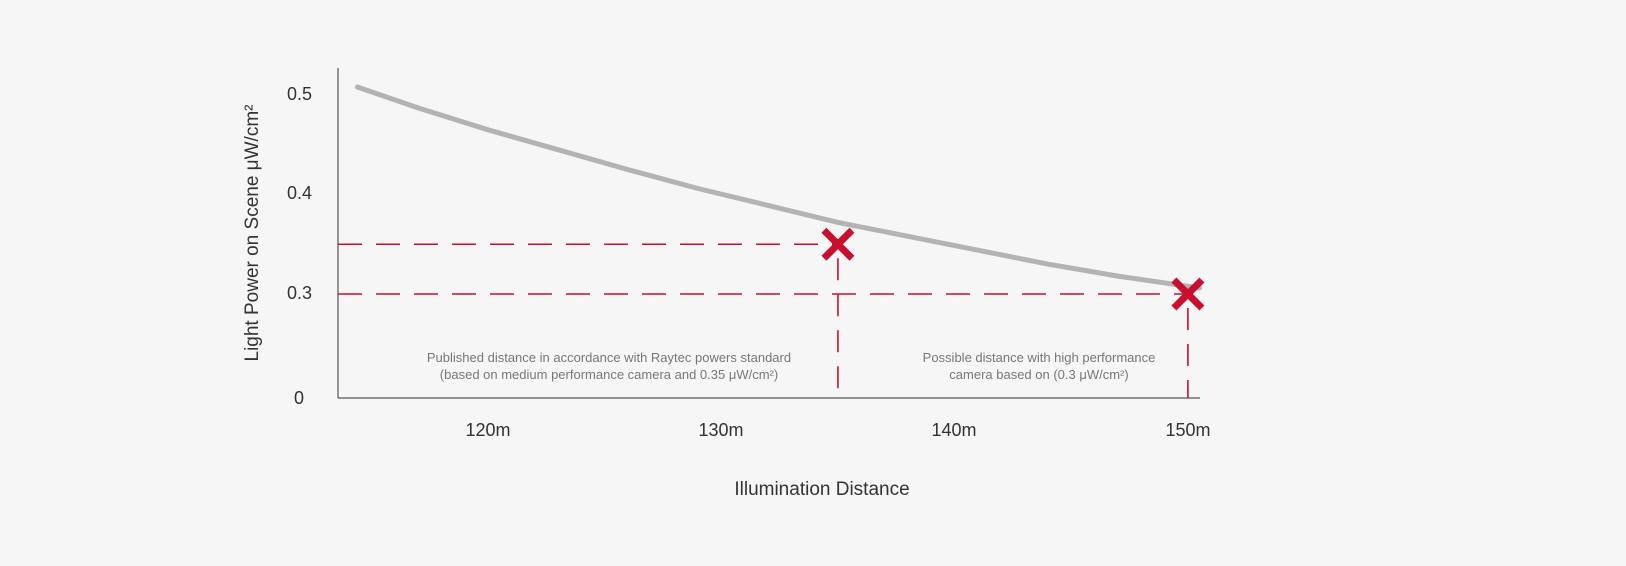 The width and height of the screenshot is (1626, 566). I want to click on y-tick-label: 0.5, so click(299, 94).